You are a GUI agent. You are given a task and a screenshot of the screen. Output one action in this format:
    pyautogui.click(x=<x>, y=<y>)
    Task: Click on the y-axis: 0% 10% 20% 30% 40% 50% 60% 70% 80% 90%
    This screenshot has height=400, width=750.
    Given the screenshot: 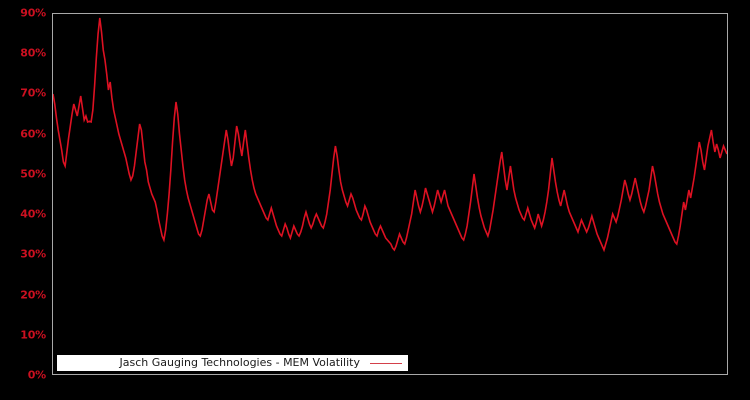 What is the action you would take?
    pyautogui.click(x=26, y=200)
    